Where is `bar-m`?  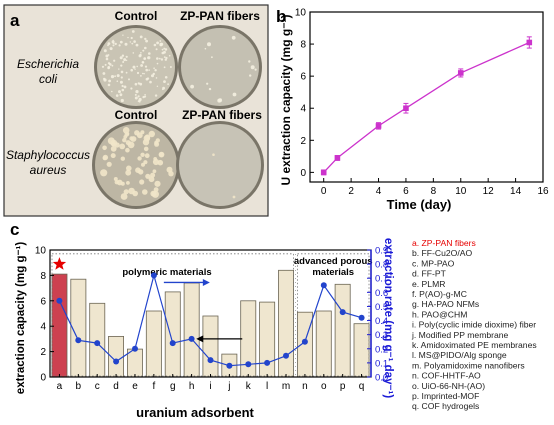
bar-m is located at coordinates (286, 323).